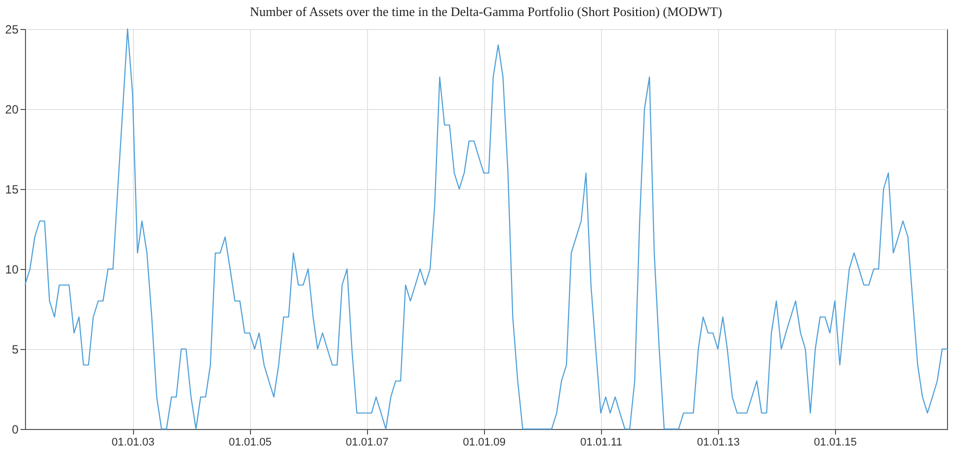 This screenshot has width=961, height=461. Describe the element at coordinates (15, 349) in the screenshot. I see `y-tick-label: 5` at that location.